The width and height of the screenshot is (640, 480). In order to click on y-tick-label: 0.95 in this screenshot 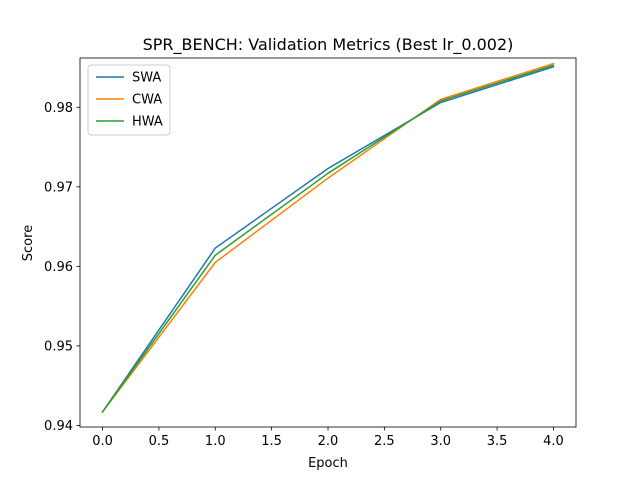, I will do `click(58, 346)`.